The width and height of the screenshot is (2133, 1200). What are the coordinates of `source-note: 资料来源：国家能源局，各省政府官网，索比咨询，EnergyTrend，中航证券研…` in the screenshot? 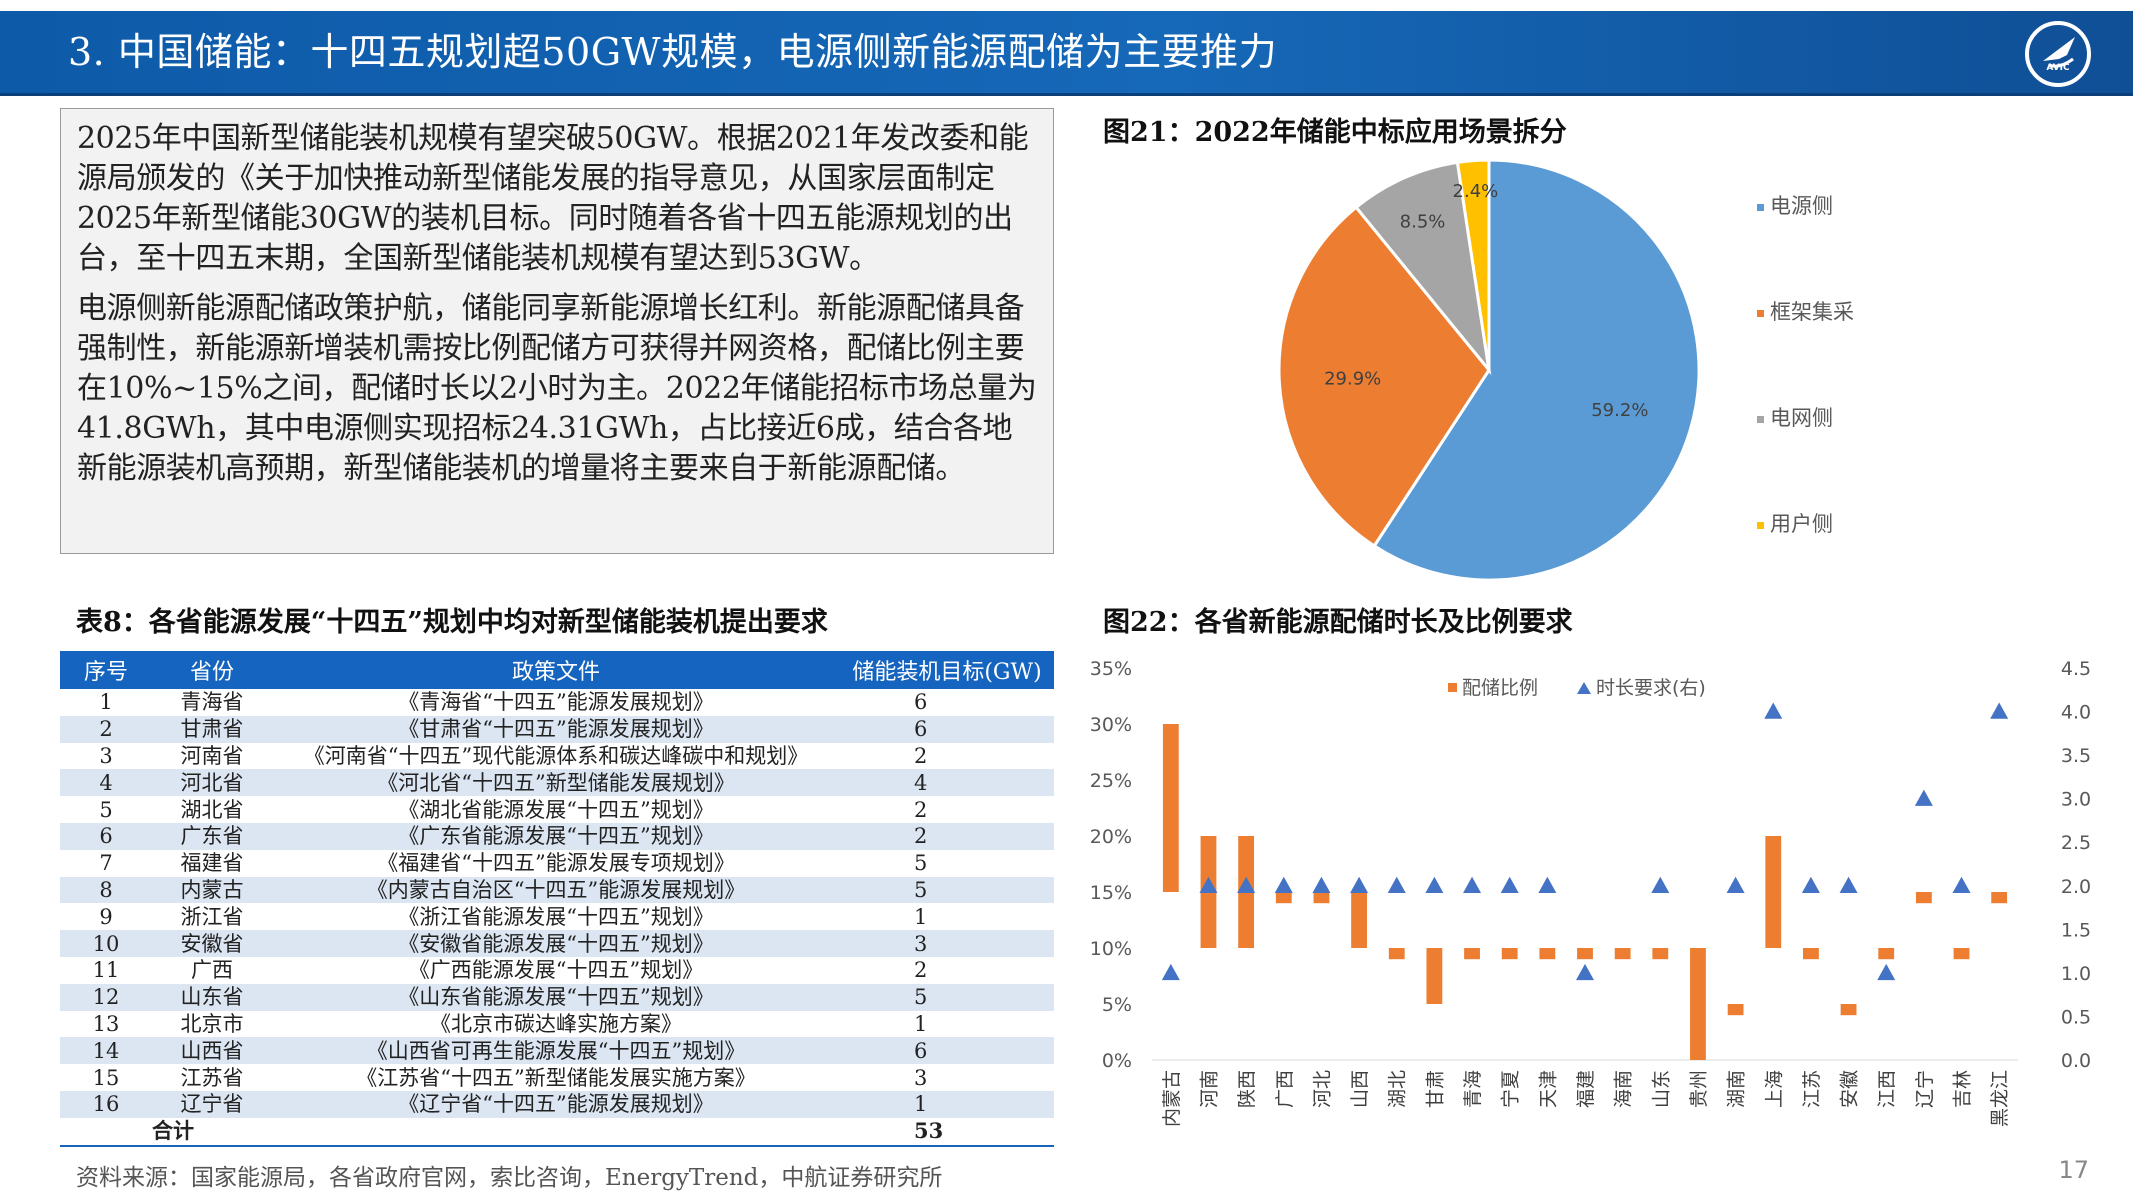 It's located at (509, 1178).